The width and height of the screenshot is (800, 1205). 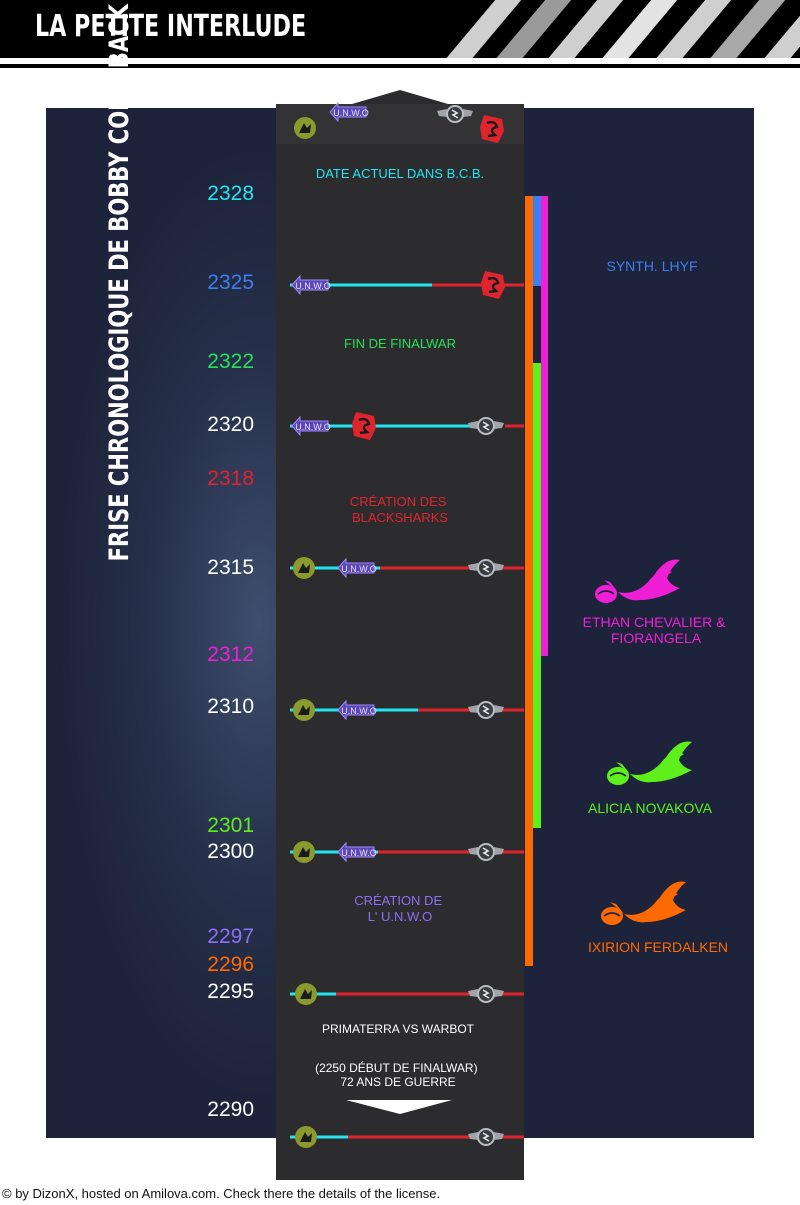 What do you see at coordinates (230, 424) in the screenshot?
I see `year-label-2320: 2320` at bounding box center [230, 424].